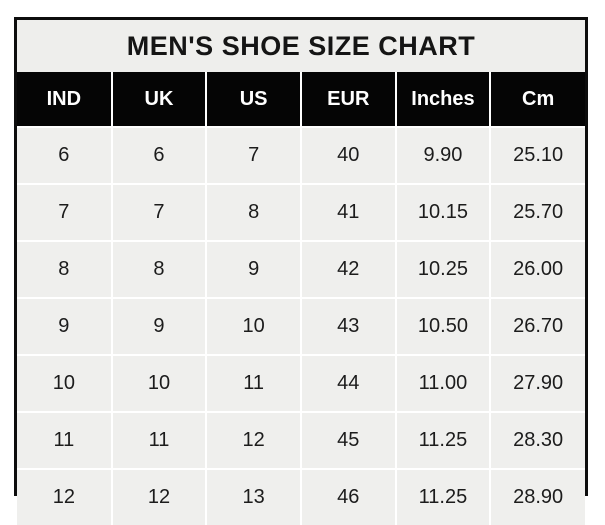  I want to click on table-cell: 10.25, so click(443, 269).